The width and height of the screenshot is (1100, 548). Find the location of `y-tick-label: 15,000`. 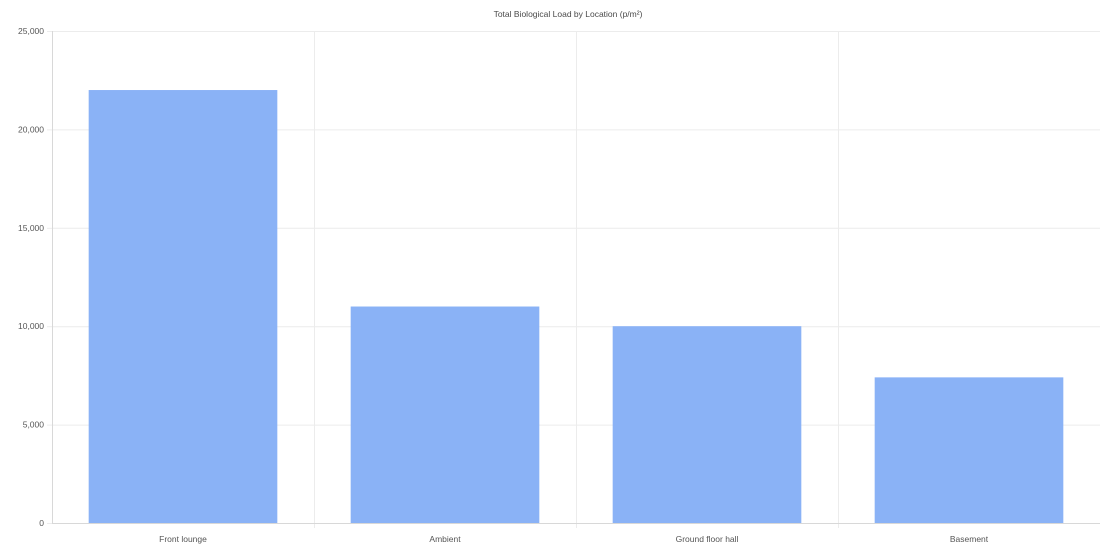

y-tick-label: 15,000 is located at coordinates (31, 228).